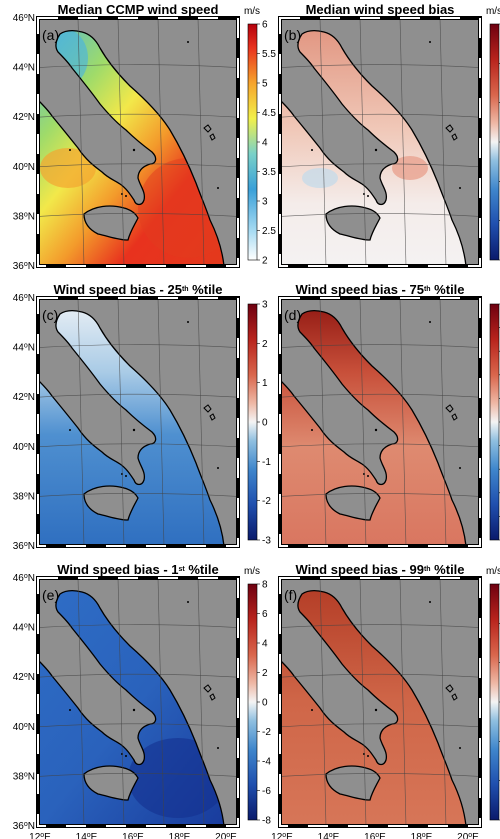 Image resolution: width=500 pixels, height=839 pixels. Describe the element at coordinates (257, 696) in the screenshot. I see `colorbar: m/s8 6 4 2 0 -2 -4 -6 -8` at that location.